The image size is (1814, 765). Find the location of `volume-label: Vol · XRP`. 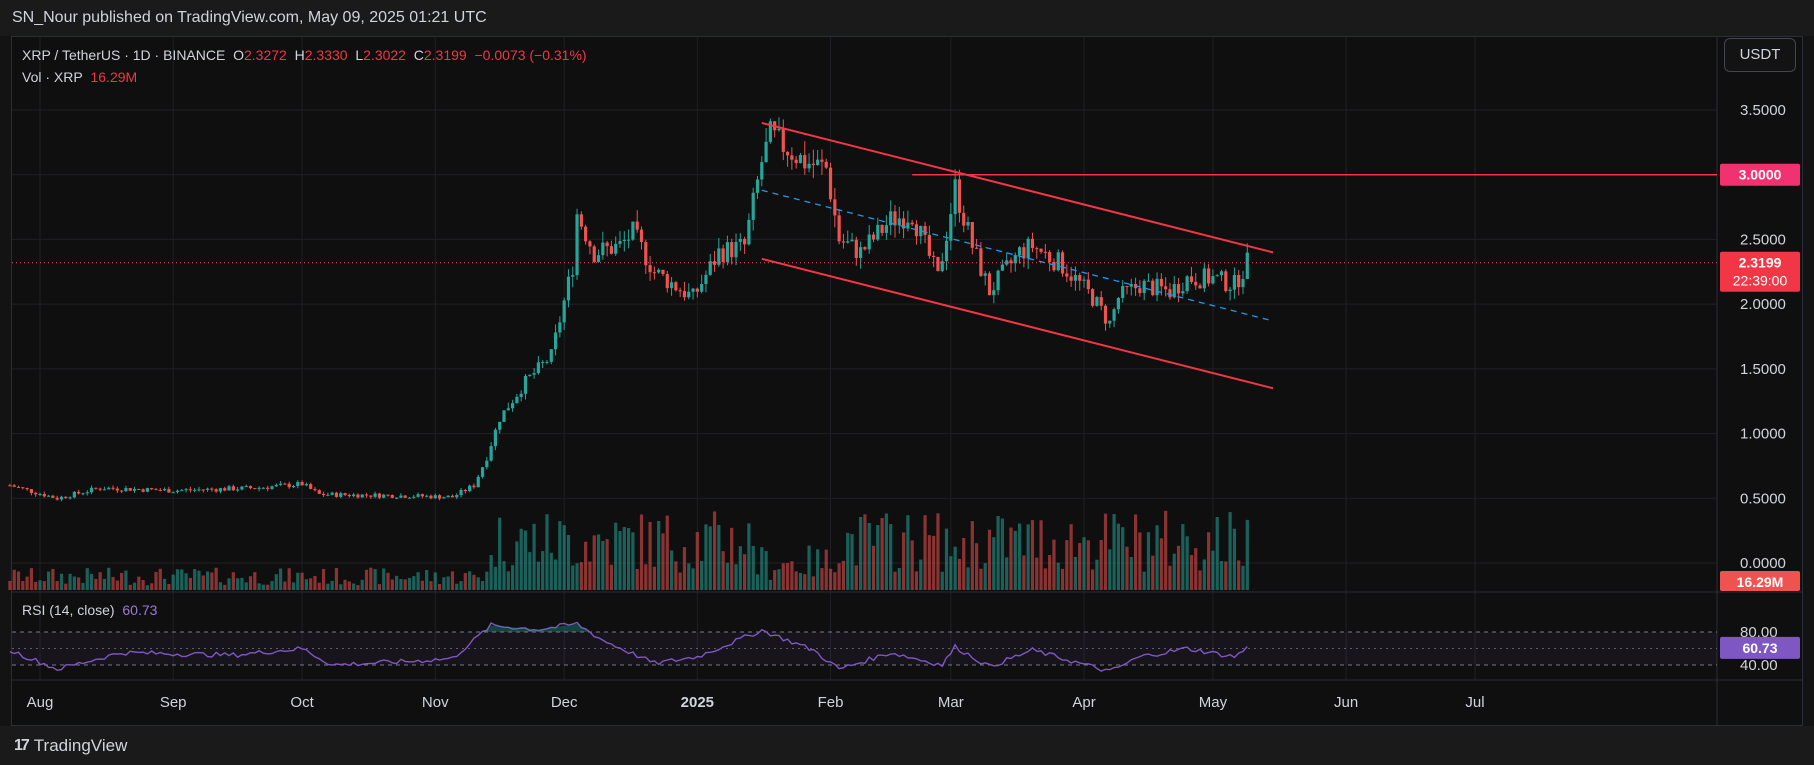

volume-label: Vol · XRP is located at coordinates (52, 77).